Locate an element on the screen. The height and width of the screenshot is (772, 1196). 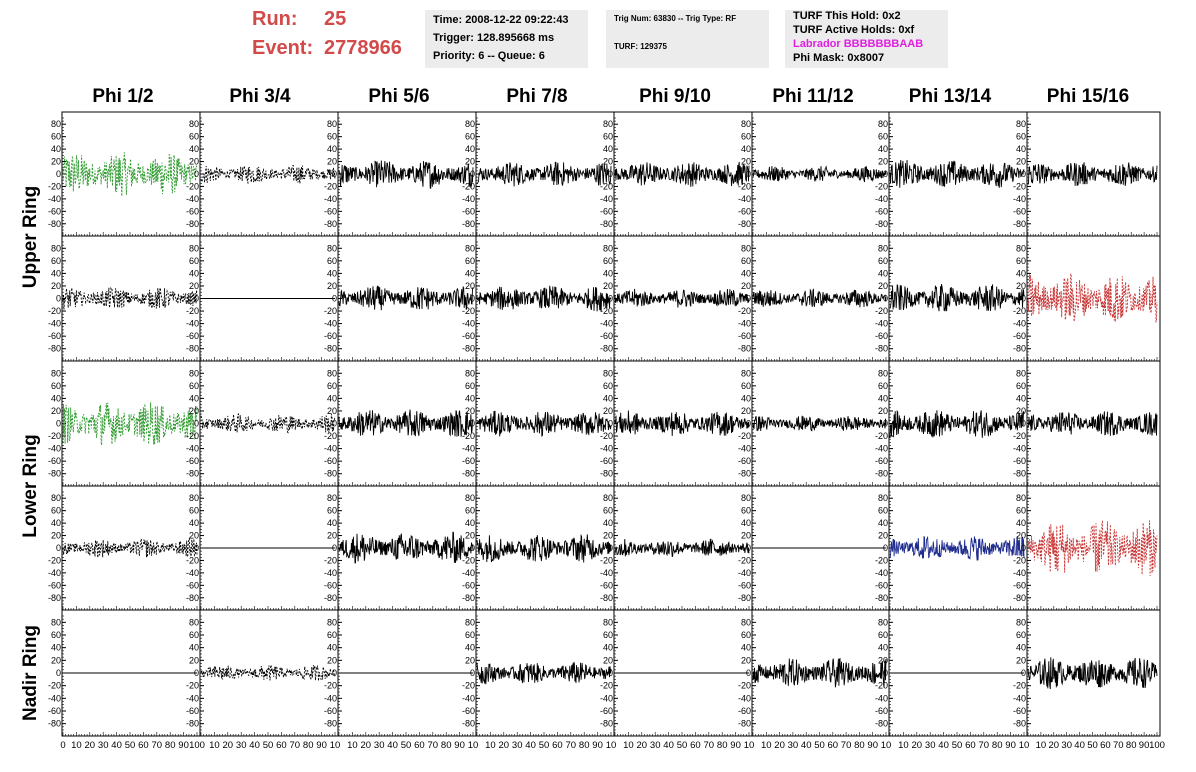
waveform-trace-r0-c2 is located at coordinates (406, 174).